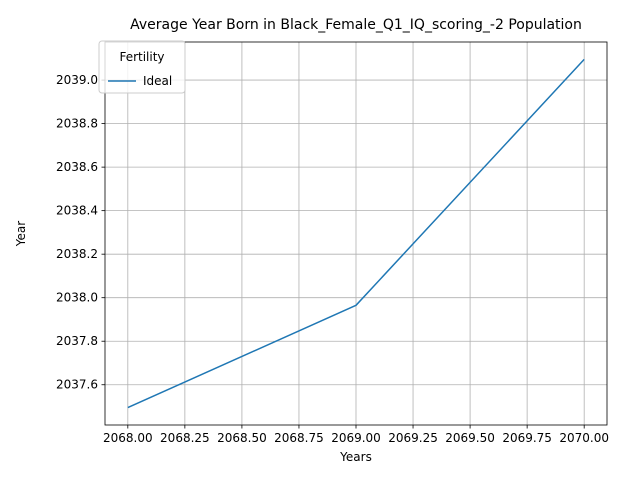 The width and height of the screenshot is (640, 480). Describe the element at coordinates (77, 167) in the screenshot. I see `y-tick-label: 2038.6` at that location.